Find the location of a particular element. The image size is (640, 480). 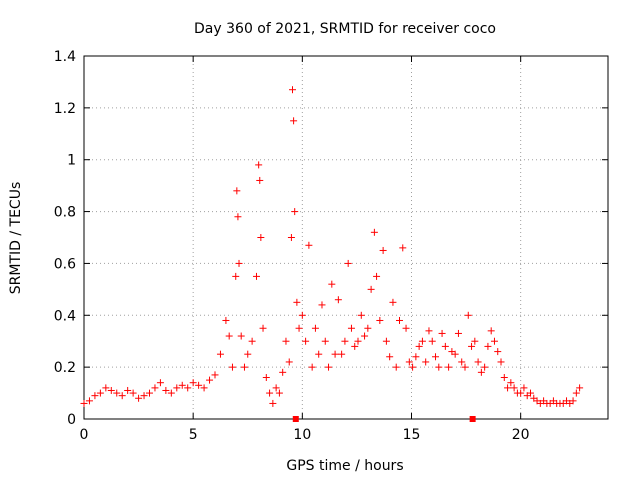

x-tick-label: 10 is located at coordinates (302, 435).